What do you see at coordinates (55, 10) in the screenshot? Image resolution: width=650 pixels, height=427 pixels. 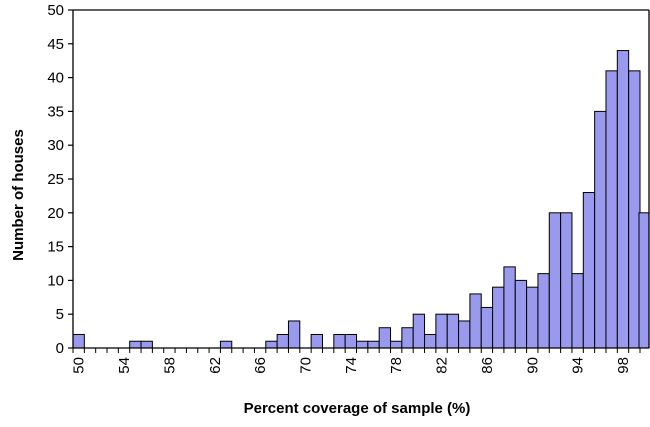 I see `y-tick-label: 50` at bounding box center [55, 10].